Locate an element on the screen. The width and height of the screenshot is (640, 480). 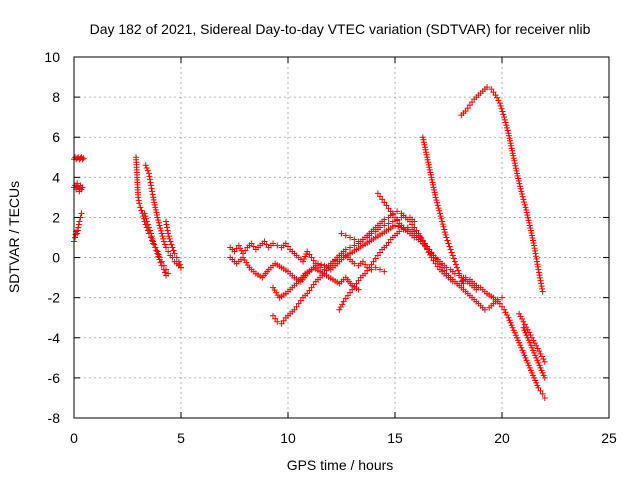
series-arc2 is located at coordinates (78, 187).